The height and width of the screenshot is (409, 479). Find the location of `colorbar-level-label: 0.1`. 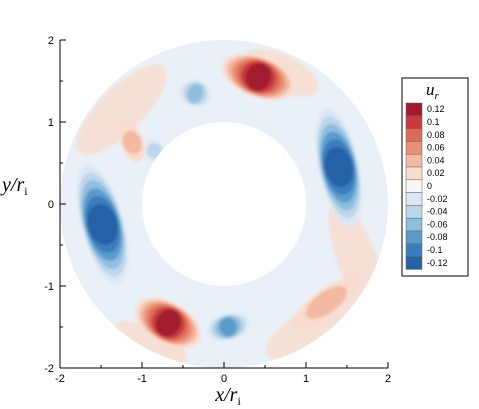

colorbar-level-label: 0.1 is located at coordinates (433, 122).